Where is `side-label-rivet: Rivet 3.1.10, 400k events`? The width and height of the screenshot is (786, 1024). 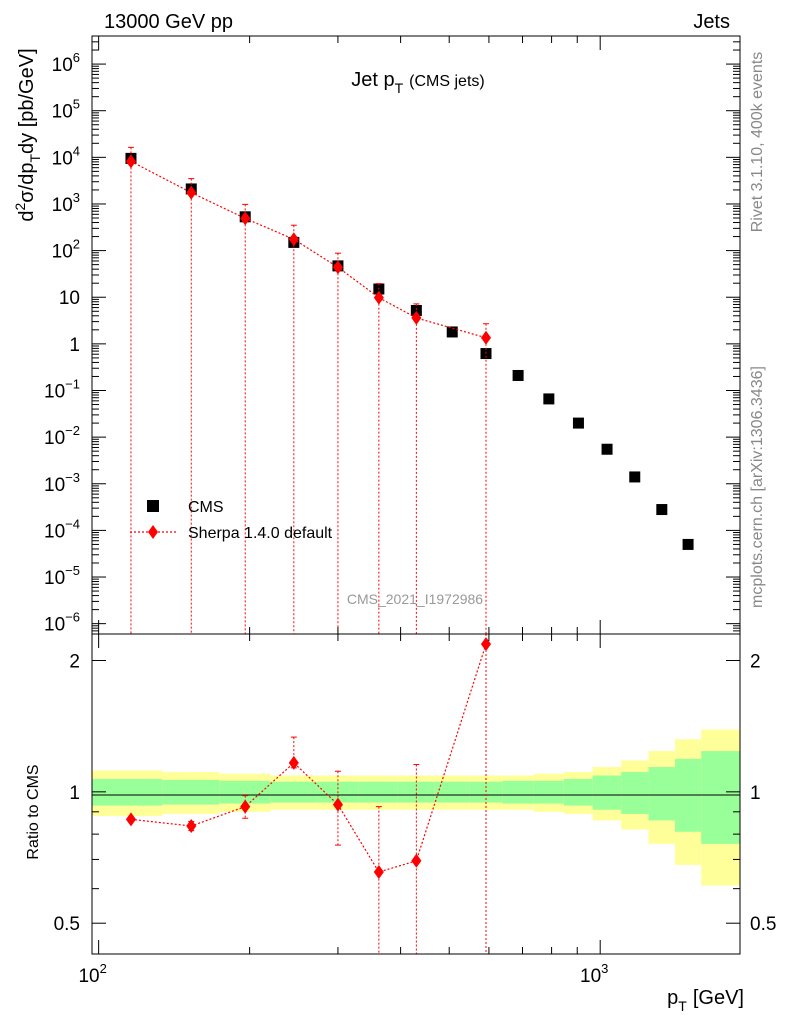
side-label-rivet: Rivet 3.1.10, 400k events is located at coordinates (757, 142).